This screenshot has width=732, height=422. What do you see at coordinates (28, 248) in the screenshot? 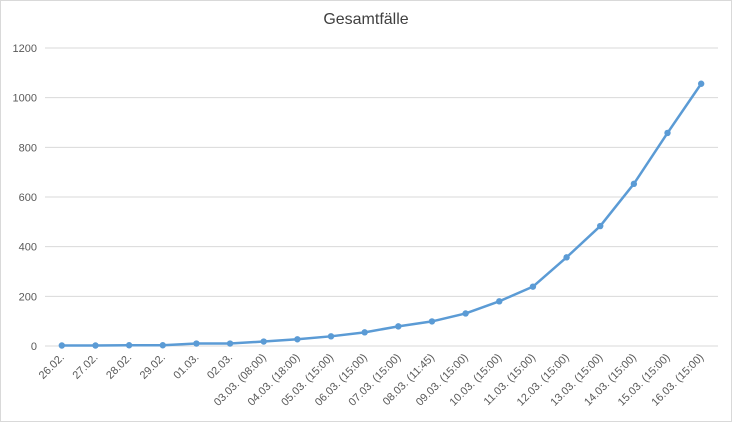
I see `y-tick-label: 400` at bounding box center [28, 248].